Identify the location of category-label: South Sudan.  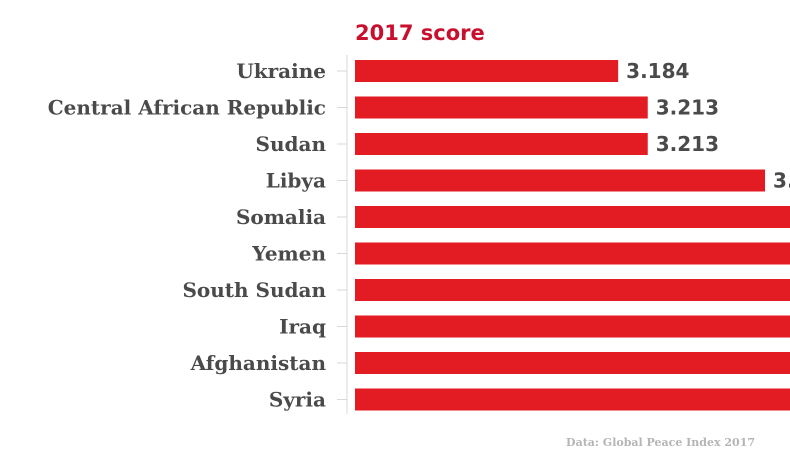
(254, 290).